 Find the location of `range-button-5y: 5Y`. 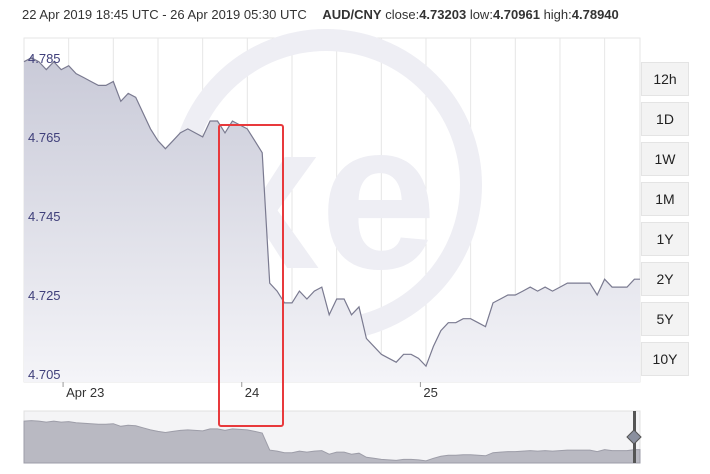

range-button-5y: 5Y is located at coordinates (665, 319).